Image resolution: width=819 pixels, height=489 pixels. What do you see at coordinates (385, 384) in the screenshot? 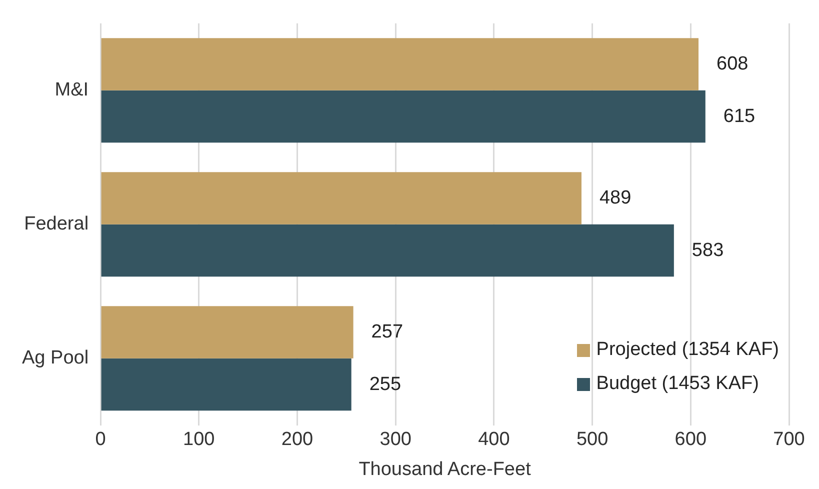
I see `data-label: 255` at bounding box center [385, 384].